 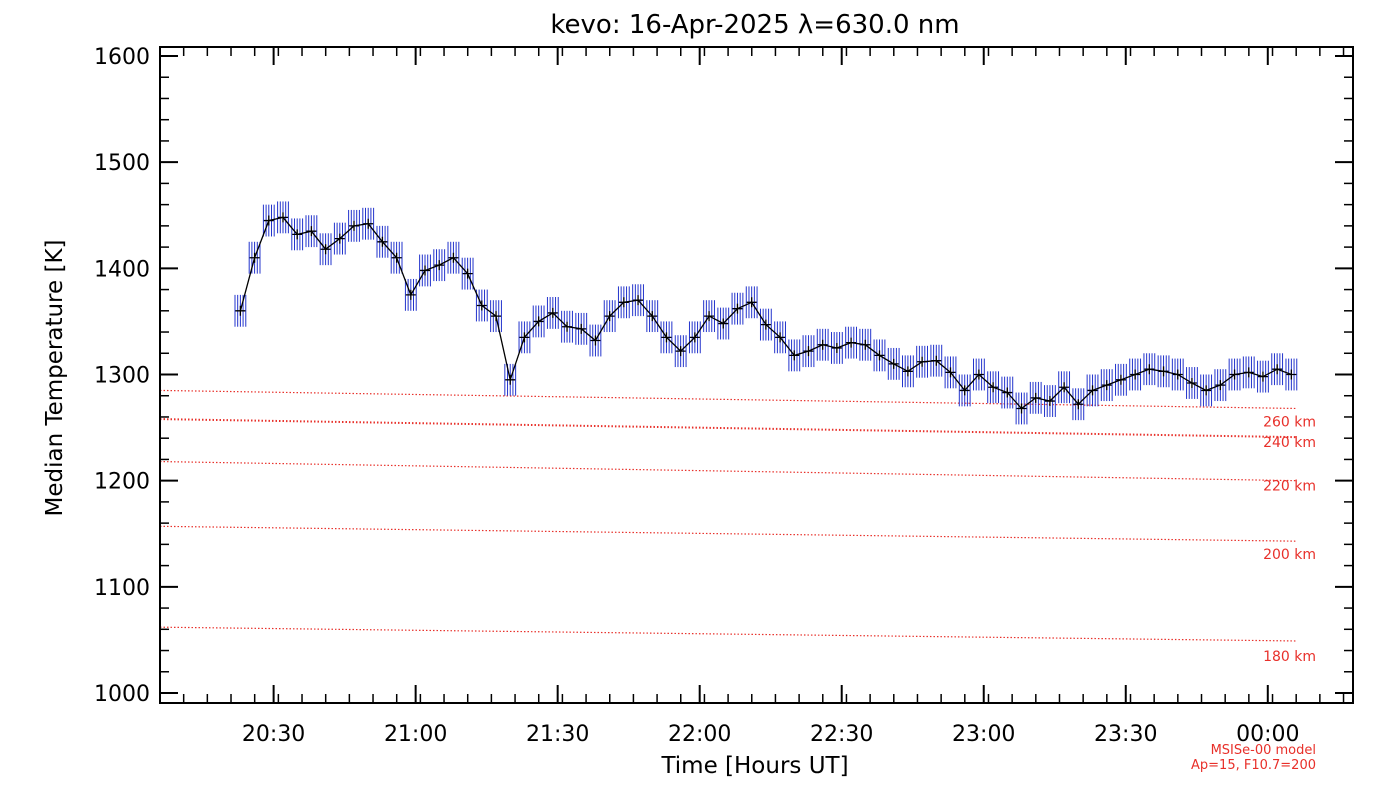 What do you see at coordinates (1289, 657) in the screenshot?
I see `model-line-label: 180 km` at bounding box center [1289, 657].